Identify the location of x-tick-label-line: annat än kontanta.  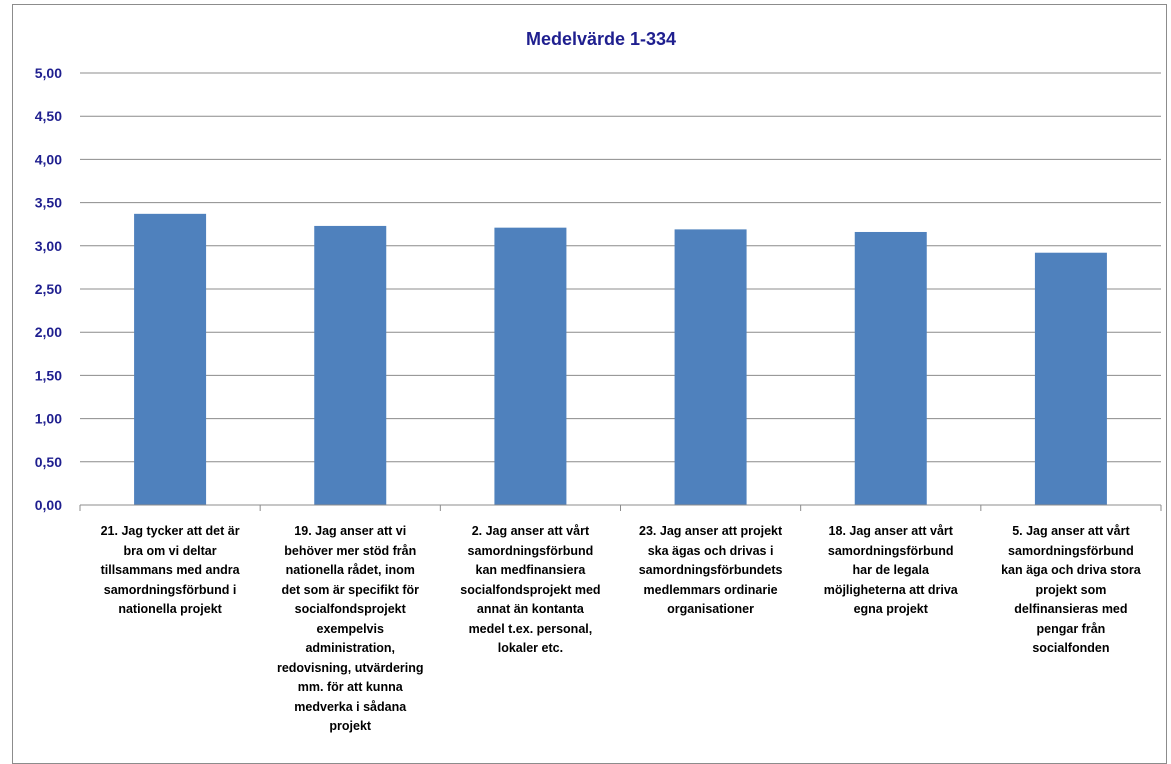
(530, 609).